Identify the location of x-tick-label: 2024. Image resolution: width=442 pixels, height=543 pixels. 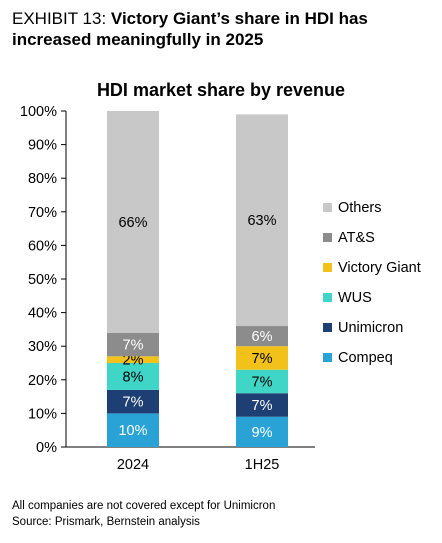
(133, 465).